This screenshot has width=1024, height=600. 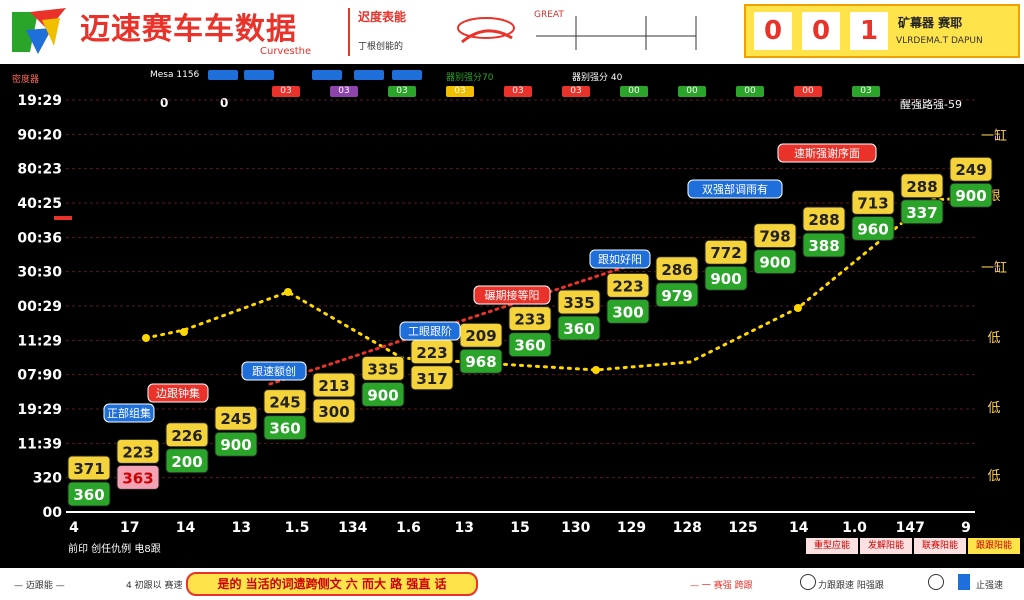 I want to click on callout-tag: 双强部调雨有, so click(x=735, y=189).